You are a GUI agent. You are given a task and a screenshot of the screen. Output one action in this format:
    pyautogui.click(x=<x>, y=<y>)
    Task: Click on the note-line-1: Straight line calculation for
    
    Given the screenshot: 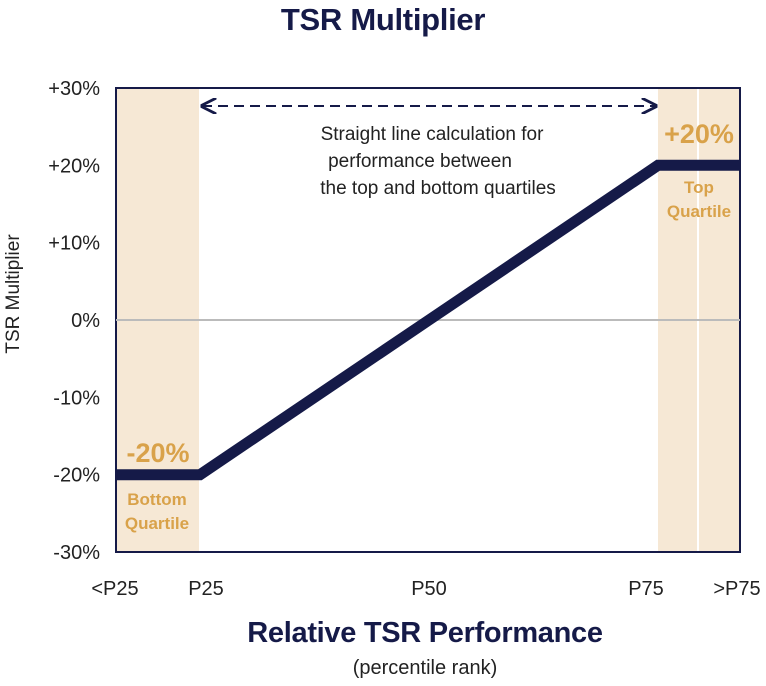 What is the action you would take?
    pyautogui.click(x=433, y=134)
    